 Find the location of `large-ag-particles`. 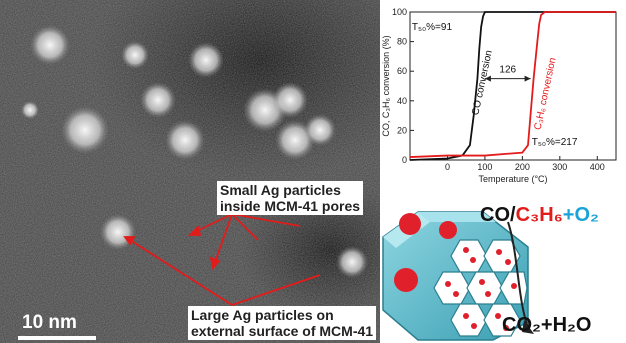

large-ag-particles is located at coordinates (425, 252).